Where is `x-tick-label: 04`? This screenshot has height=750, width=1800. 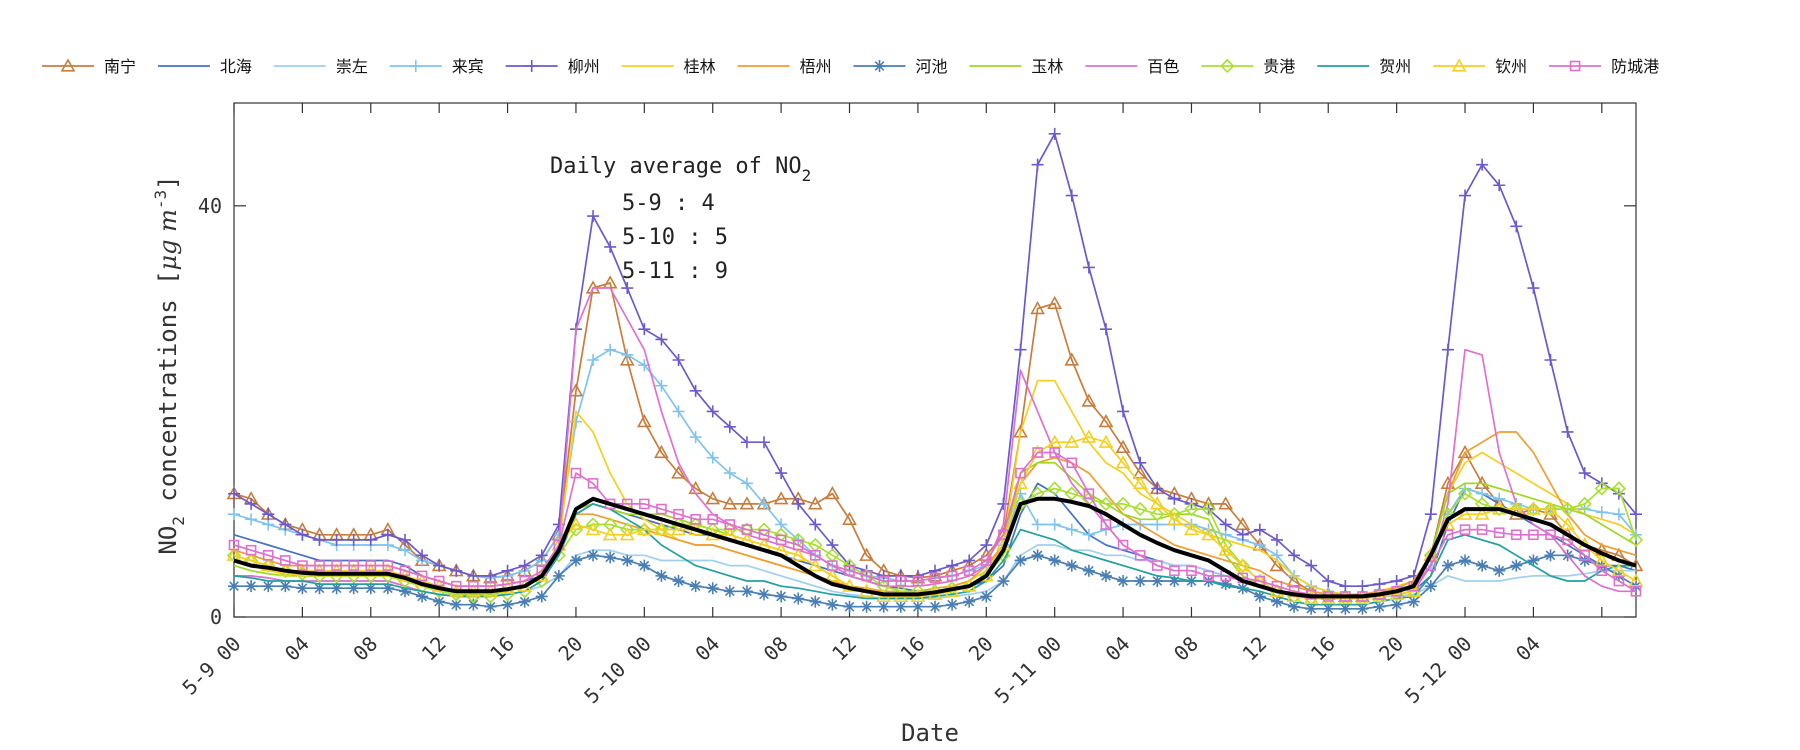 x-tick-label: 04 is located at coordinates (1528, 649).